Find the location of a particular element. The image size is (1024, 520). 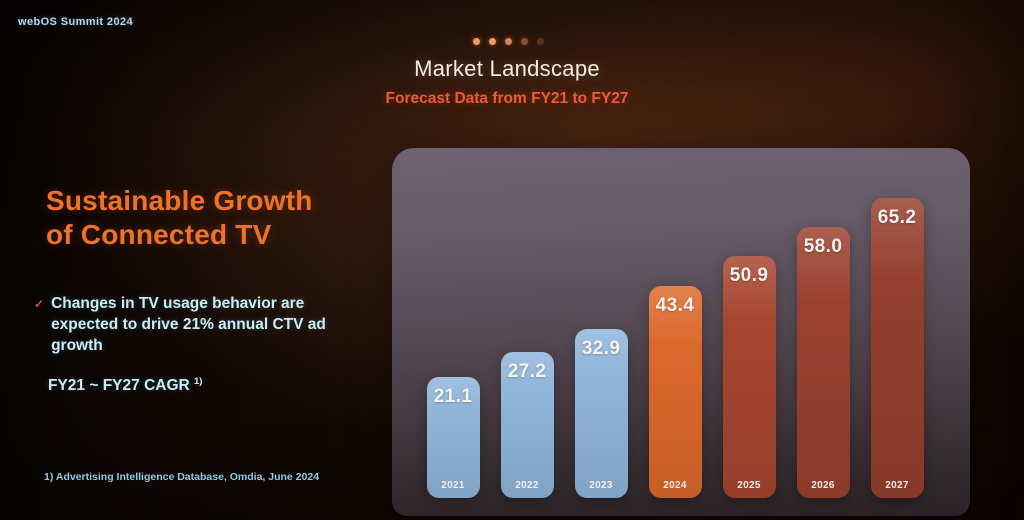

bar-value-label: 50.9 is located at coordinates (749, 275).